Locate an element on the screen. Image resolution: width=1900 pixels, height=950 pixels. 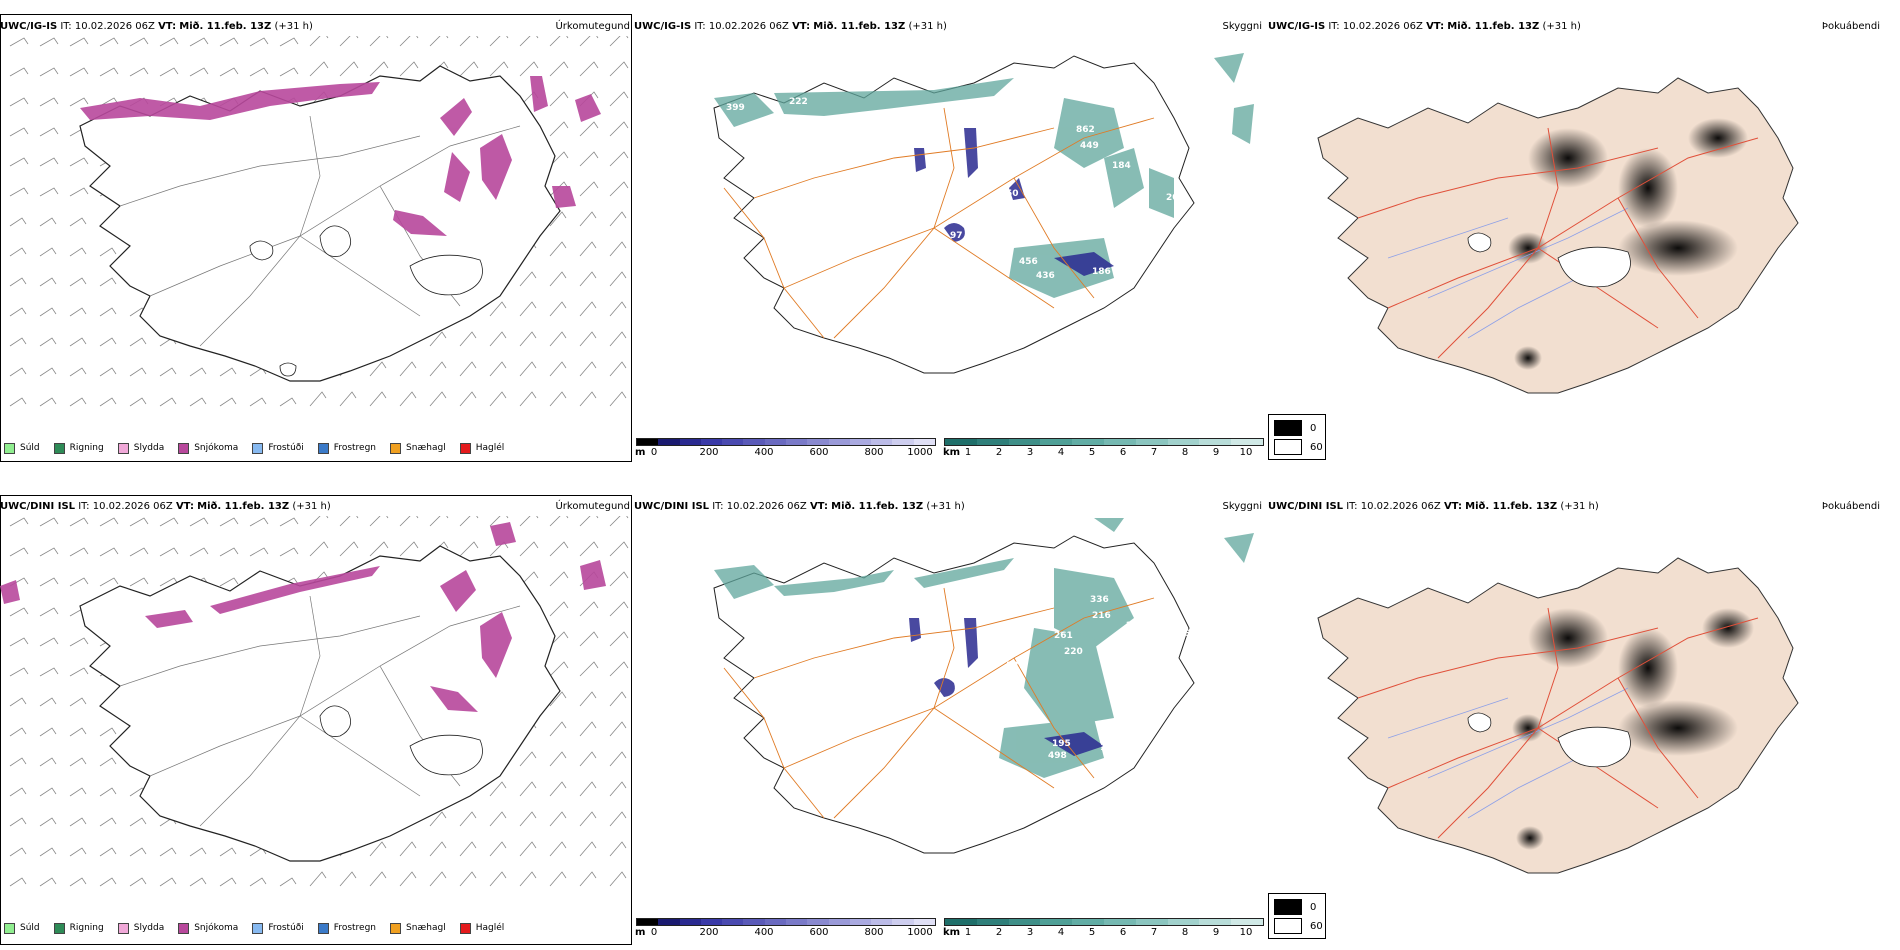
height-tick: 600 is located at coordinates (819, 452).